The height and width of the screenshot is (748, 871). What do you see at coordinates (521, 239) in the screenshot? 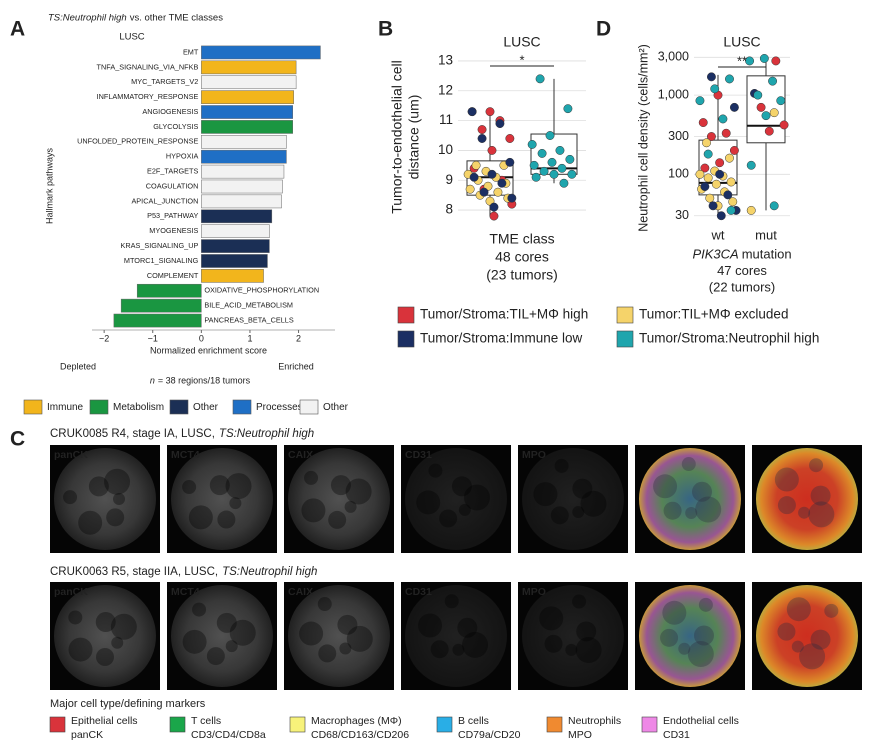
I see `x-axis-label: TME class` at bounding box center [521, 239].